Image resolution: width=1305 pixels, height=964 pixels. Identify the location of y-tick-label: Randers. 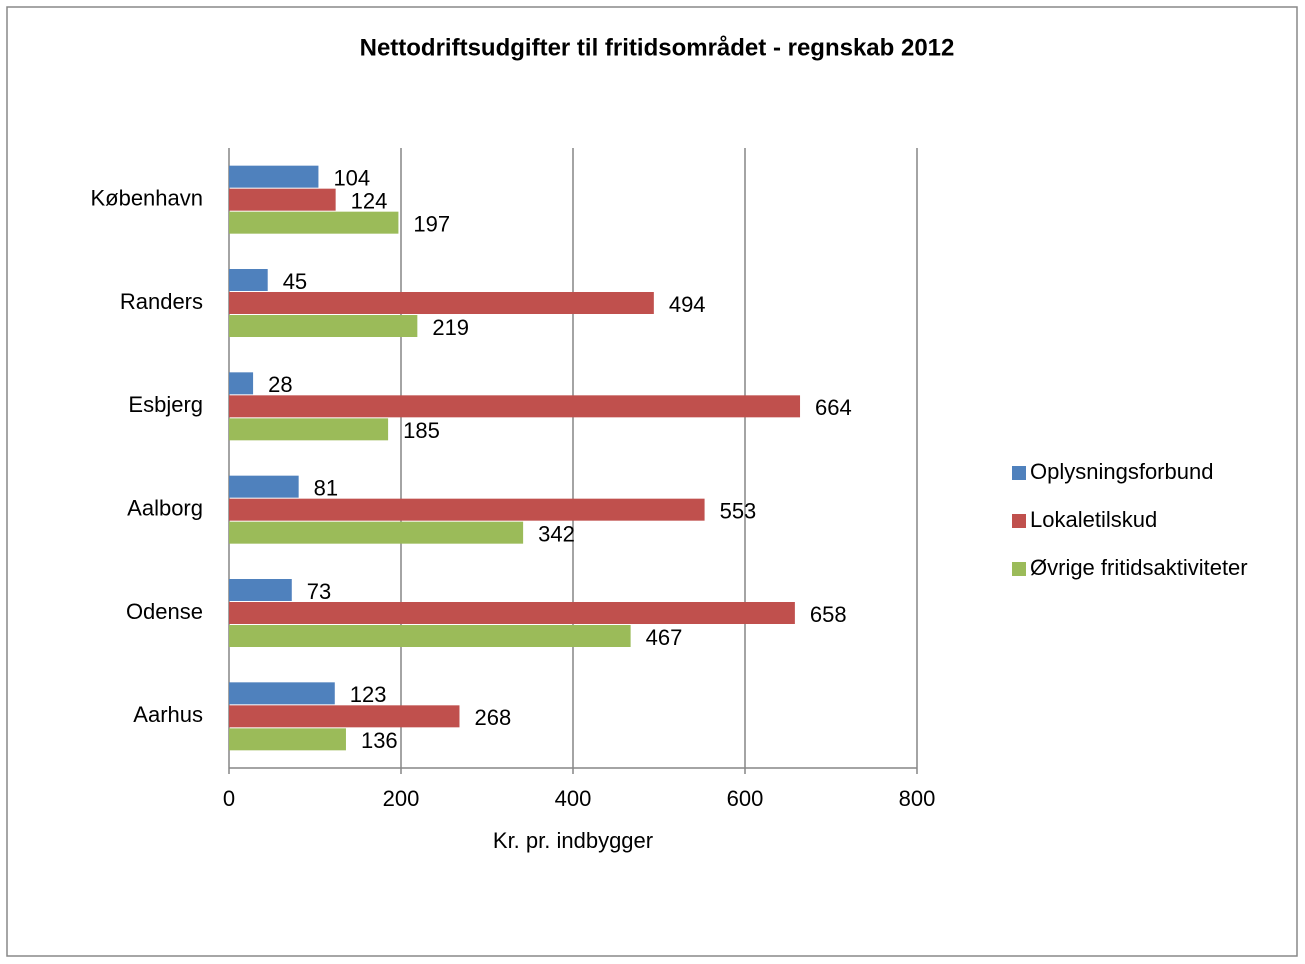
(161, 301).